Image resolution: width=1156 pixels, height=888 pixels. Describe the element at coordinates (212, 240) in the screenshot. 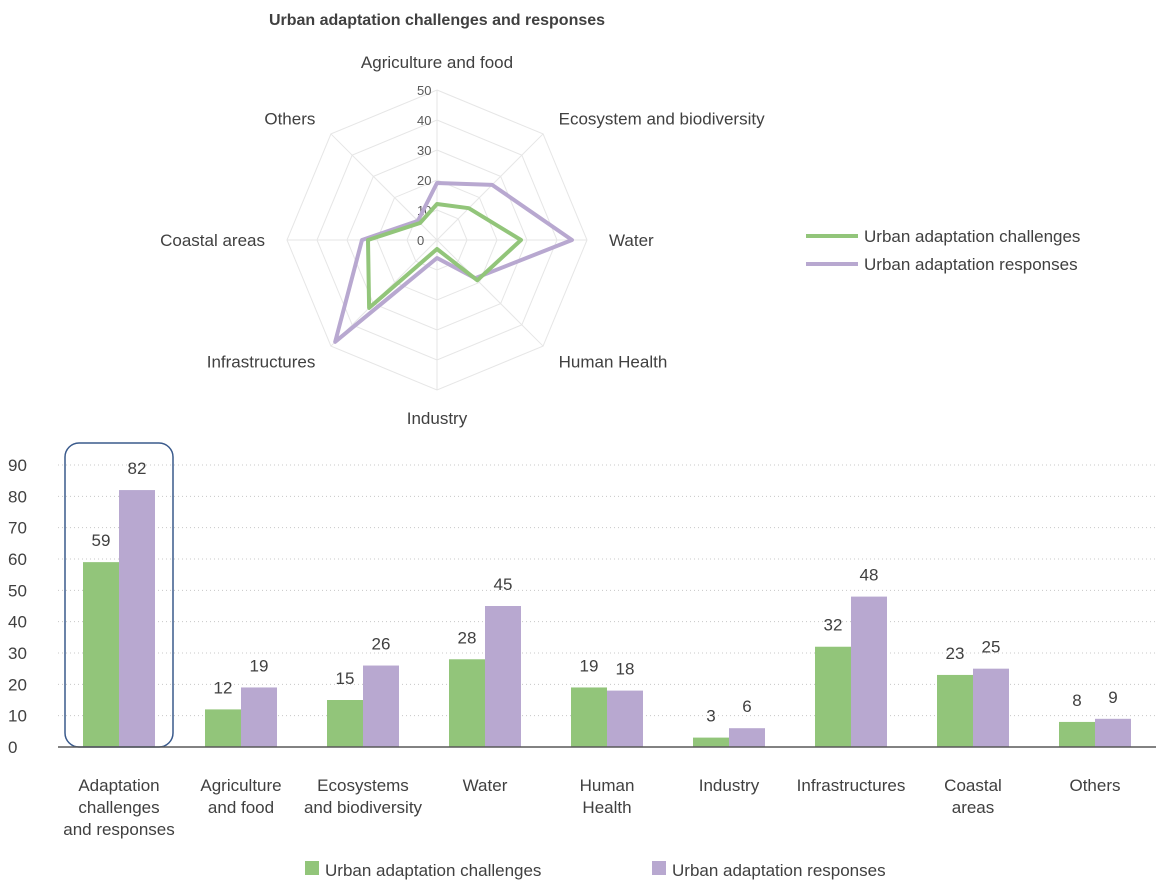

I see `radar-category-label: Coastal areas` at that location.